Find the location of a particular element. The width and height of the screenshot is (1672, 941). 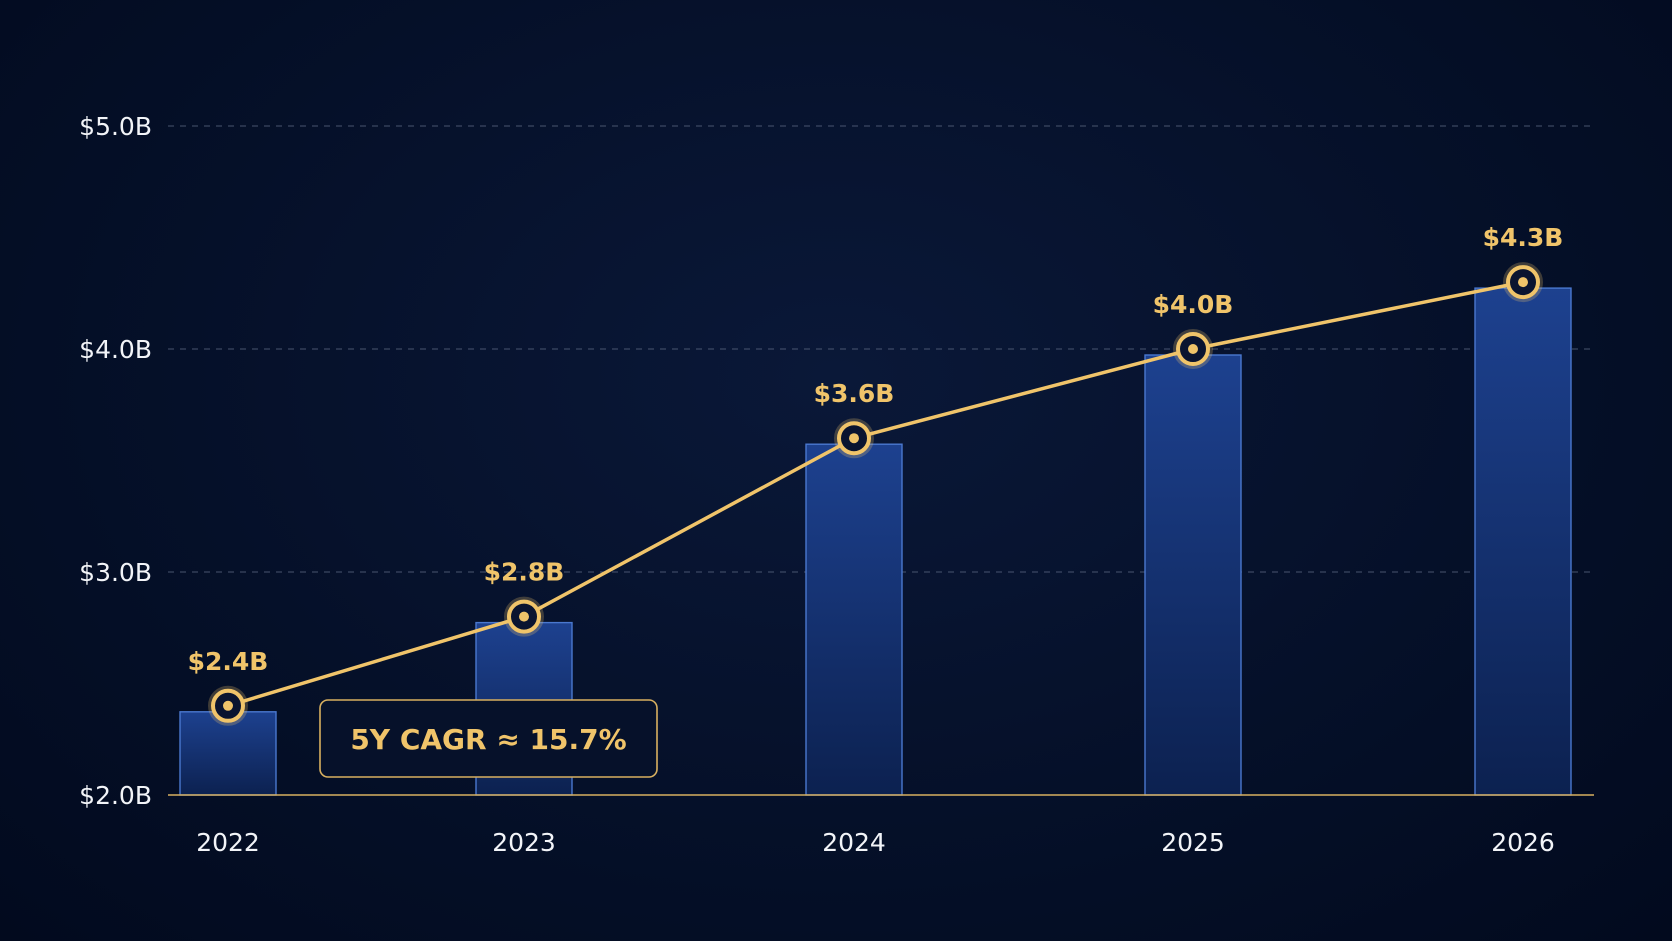

point-marker-2023 is located at coordinates (524, 616).